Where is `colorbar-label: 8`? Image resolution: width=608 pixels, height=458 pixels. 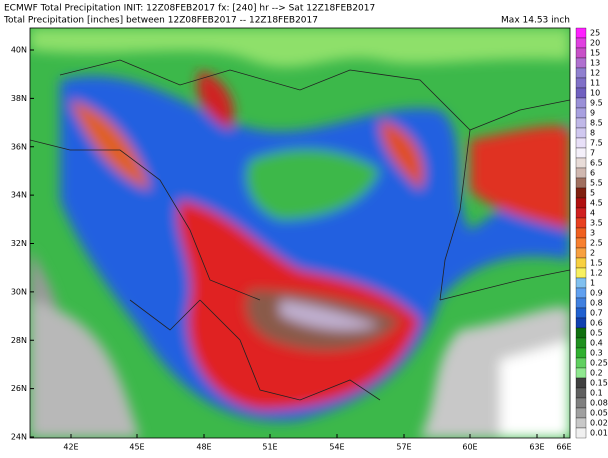 colorbar-label: 8 is located at coordinates (592, 133).